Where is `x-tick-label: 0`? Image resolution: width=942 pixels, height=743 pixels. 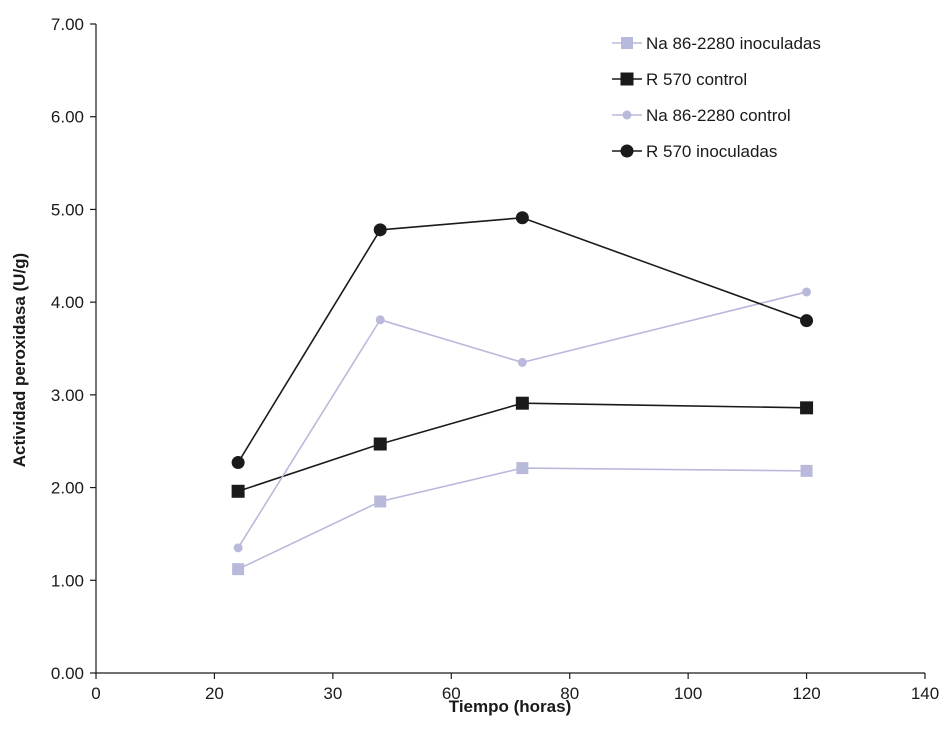
x-tick-label: 0 is located at coordinates (95, 693).